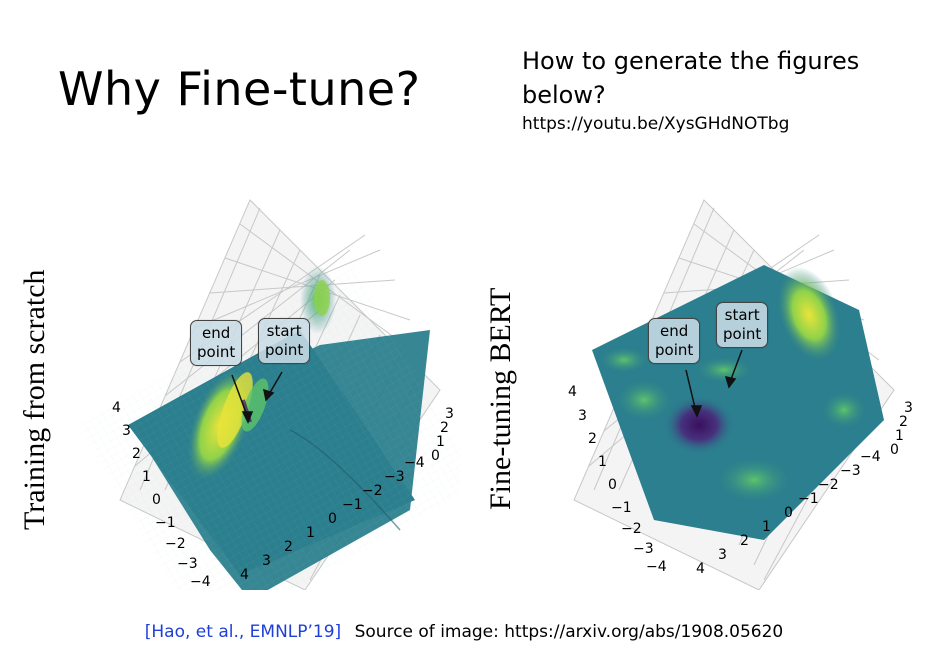 The width and height of the screenshot is (928, 669). I want to click on citation-link: [Hao, et al., EMNLP’19], so click(243, 632).